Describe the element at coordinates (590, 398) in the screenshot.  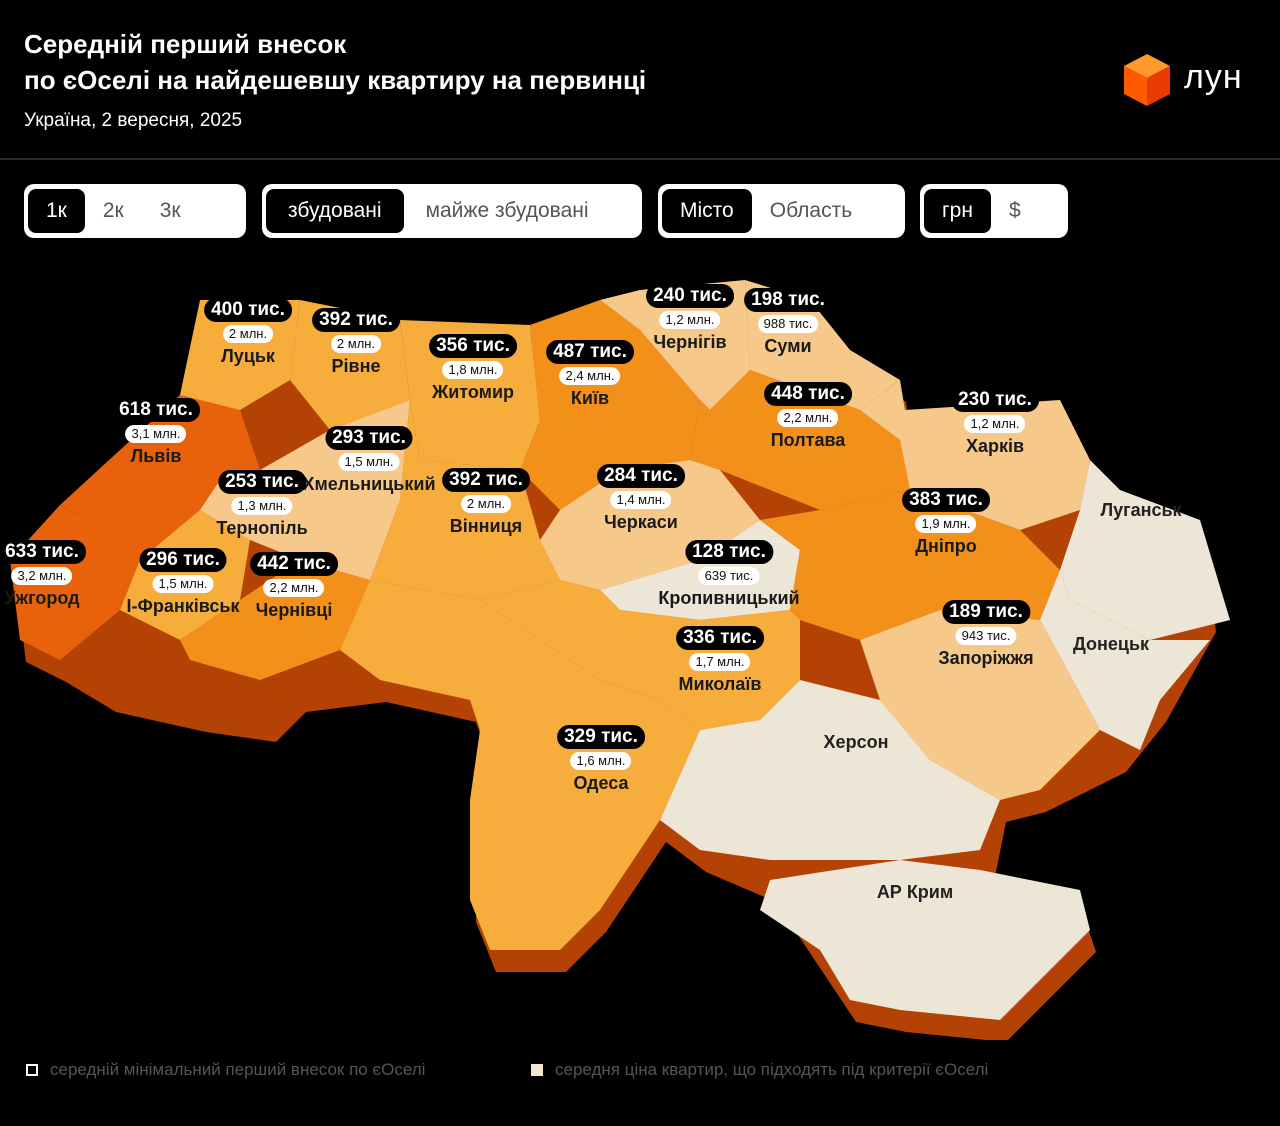
I see `city-name: Київ` at that location.